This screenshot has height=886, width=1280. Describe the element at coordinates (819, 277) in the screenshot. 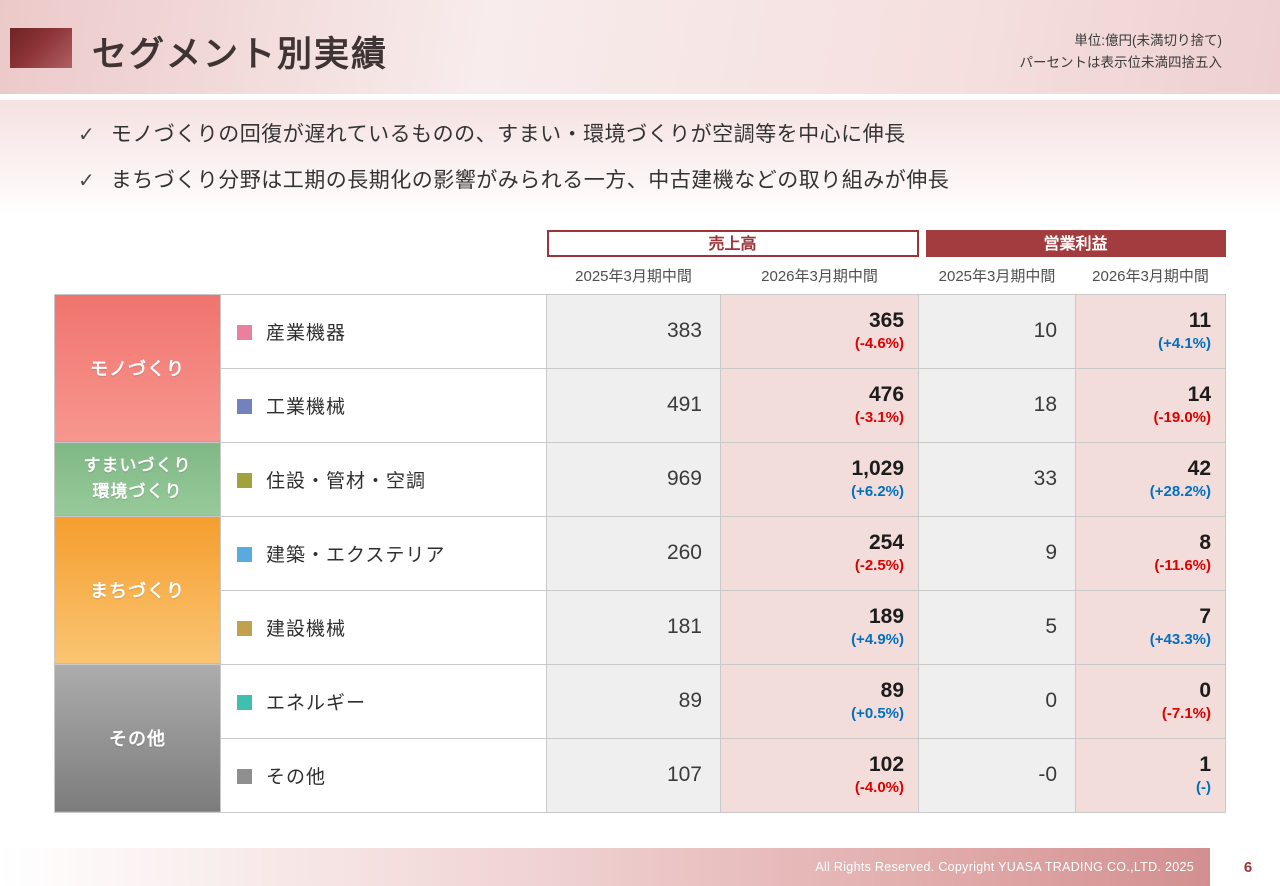

I see `period-header-sales-curr: 2026年3月期中間` at that location.